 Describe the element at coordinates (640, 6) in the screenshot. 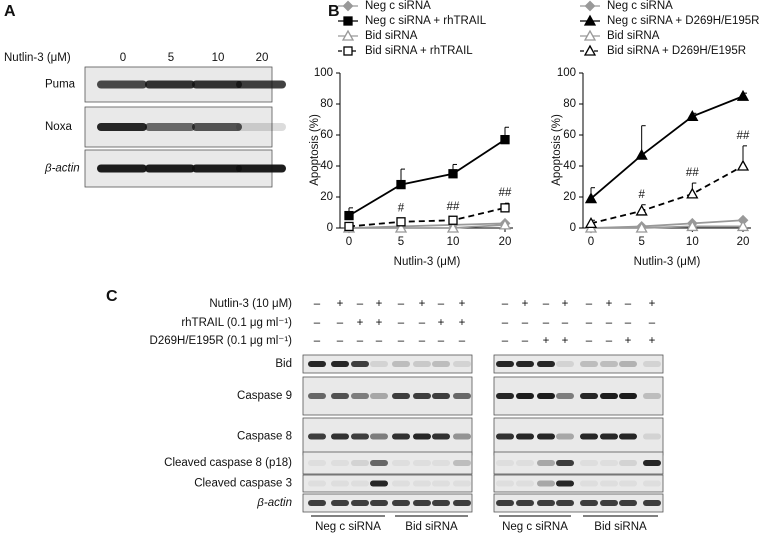

I see `legend-label: Neg c siRNA` at that location.